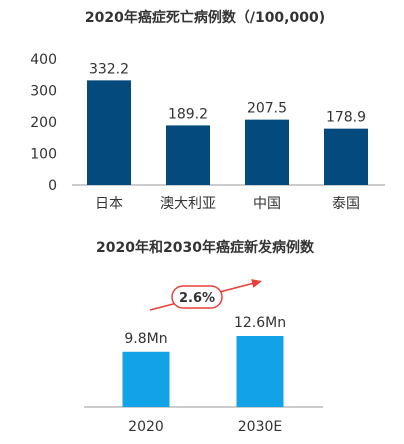 Image resolution: width=404 pixels, height=444 pixels. I want to click on chart1-y-tick-label: 100, so click(43, 155).